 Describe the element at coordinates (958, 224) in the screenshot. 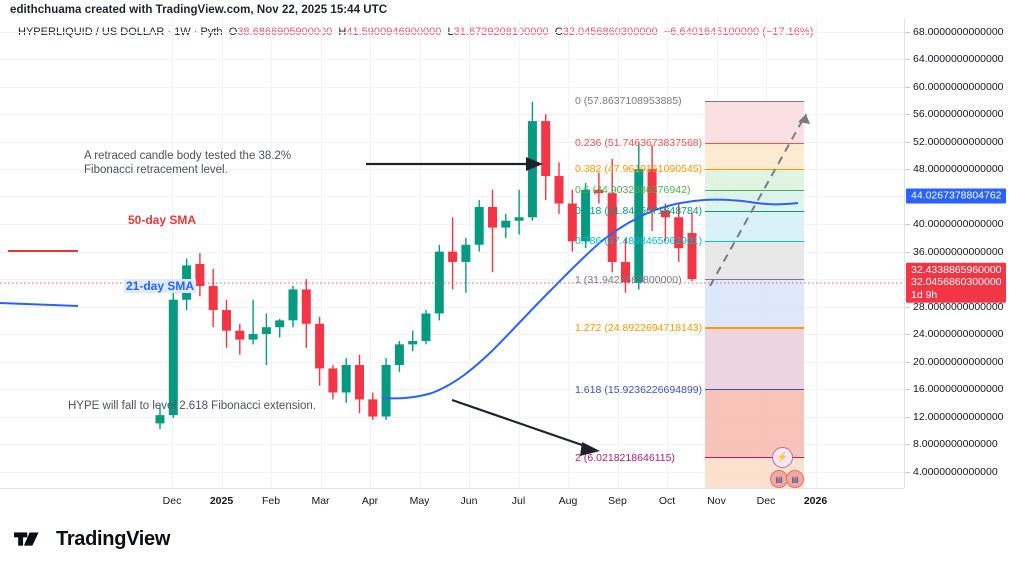

I see `price-axis-label: 40.0000000000000` at that location.